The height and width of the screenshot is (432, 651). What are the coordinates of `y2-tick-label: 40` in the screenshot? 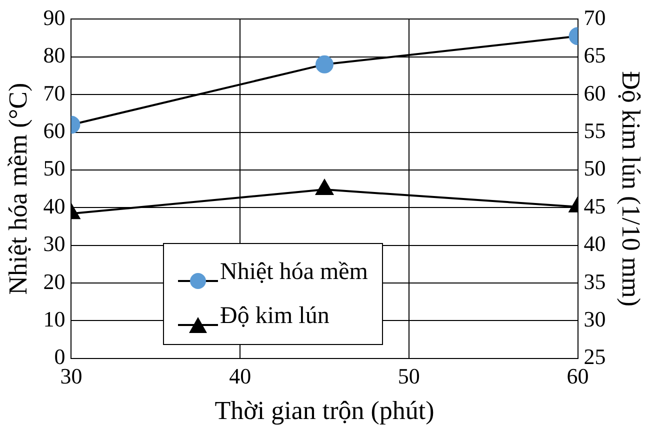 It's located at (595, 243).